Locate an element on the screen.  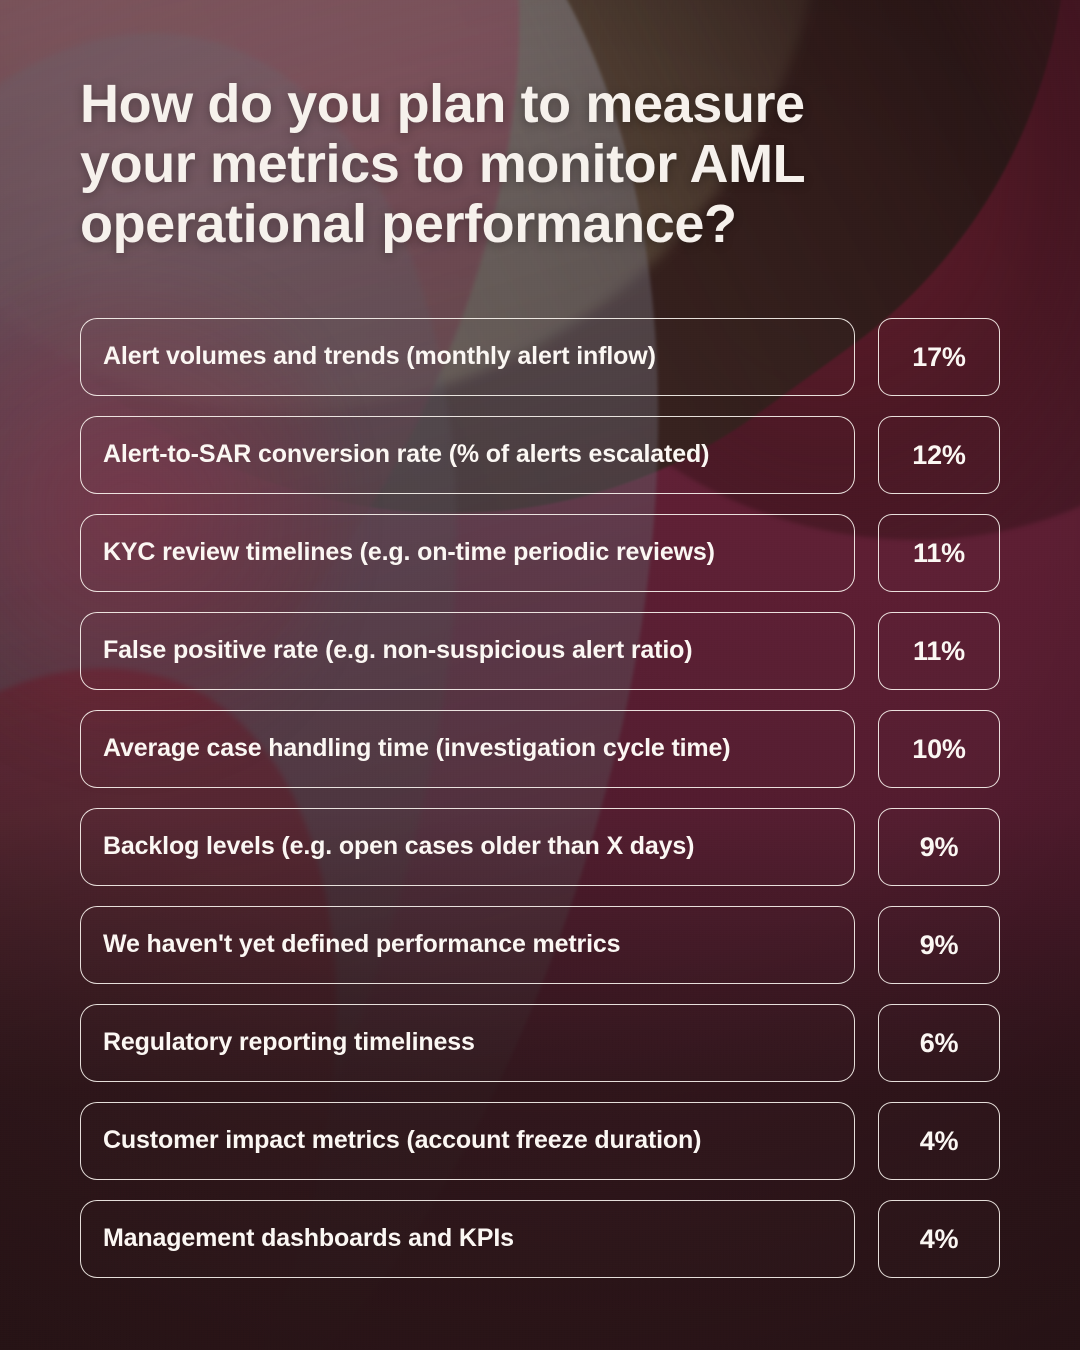
list-item: Regulatory reporting timeliness 6% is located at coordinates (540, 1043).